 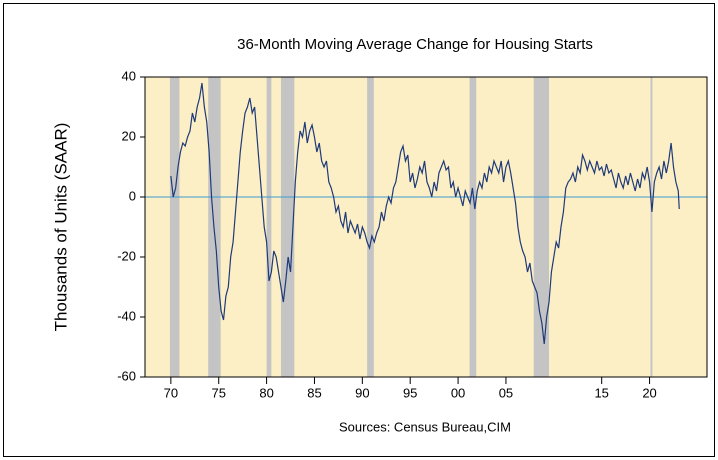 What do you see at coordinates (458, 392) in the screenshot?
I see `x-tick-label: 00` at bounding box center [458, 392].